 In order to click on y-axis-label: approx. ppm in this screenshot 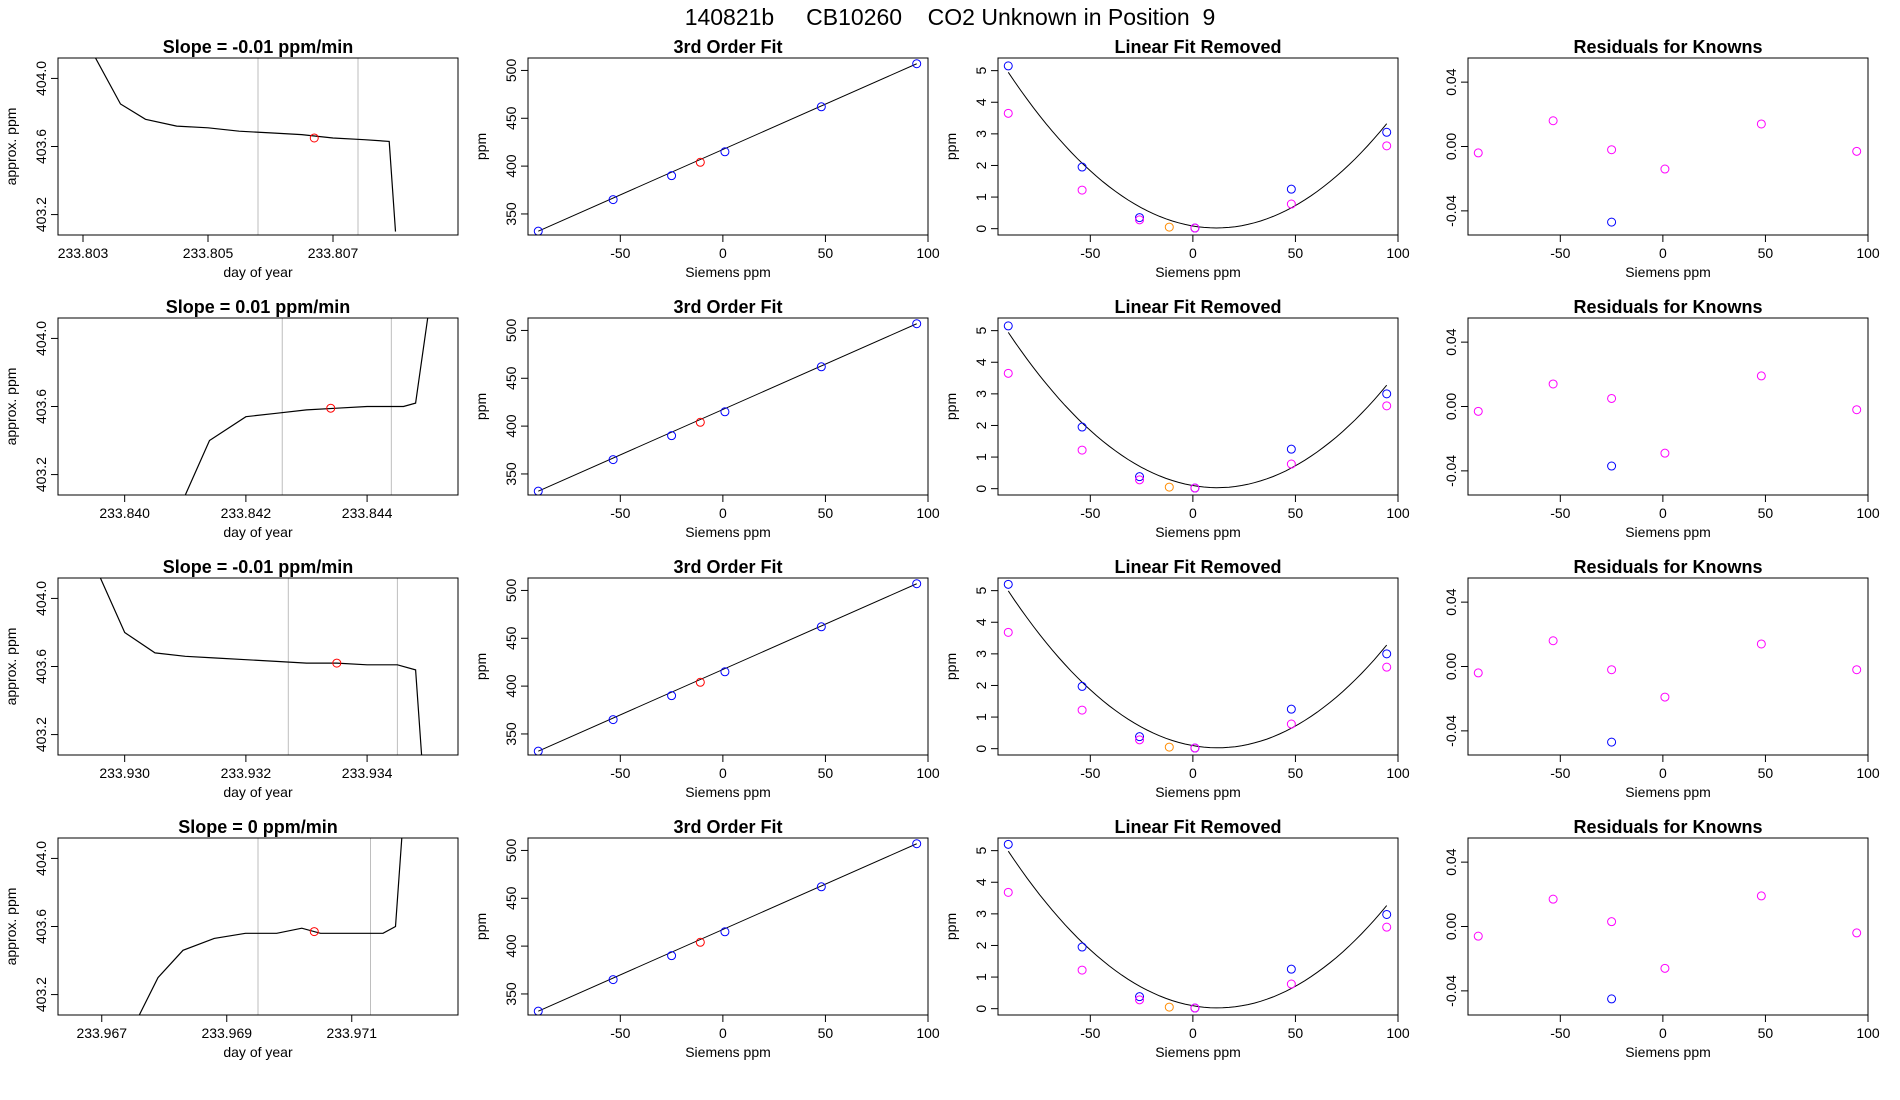, I will do `click(11, 667)`.